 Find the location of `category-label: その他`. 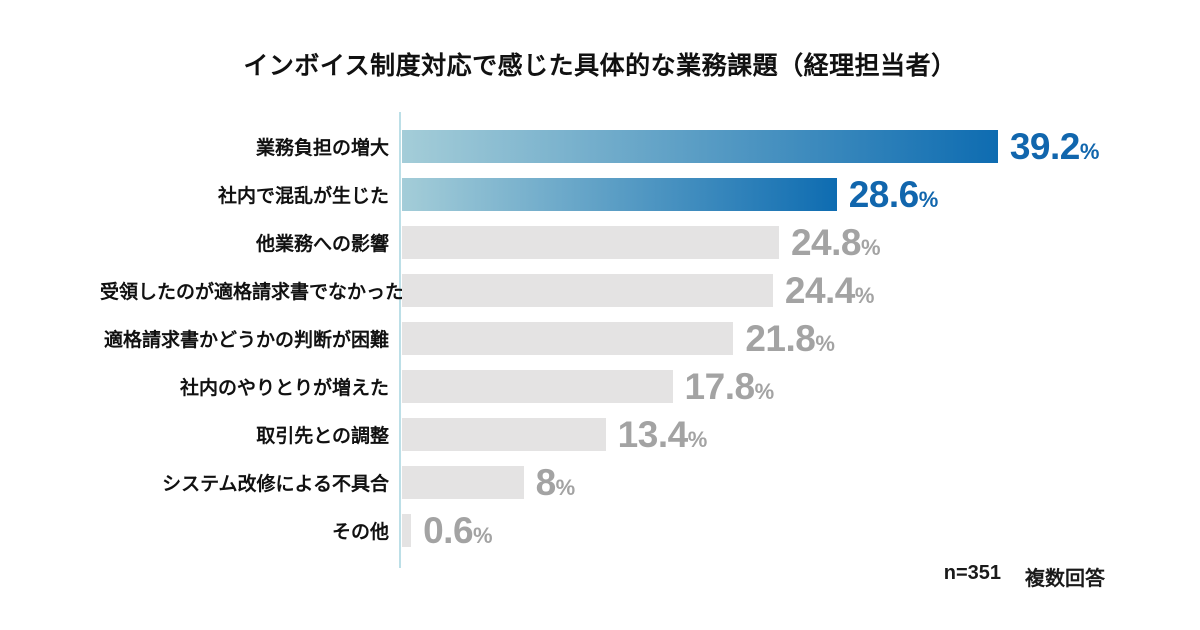

category-label: その他 is located at coordinates (360, 532).